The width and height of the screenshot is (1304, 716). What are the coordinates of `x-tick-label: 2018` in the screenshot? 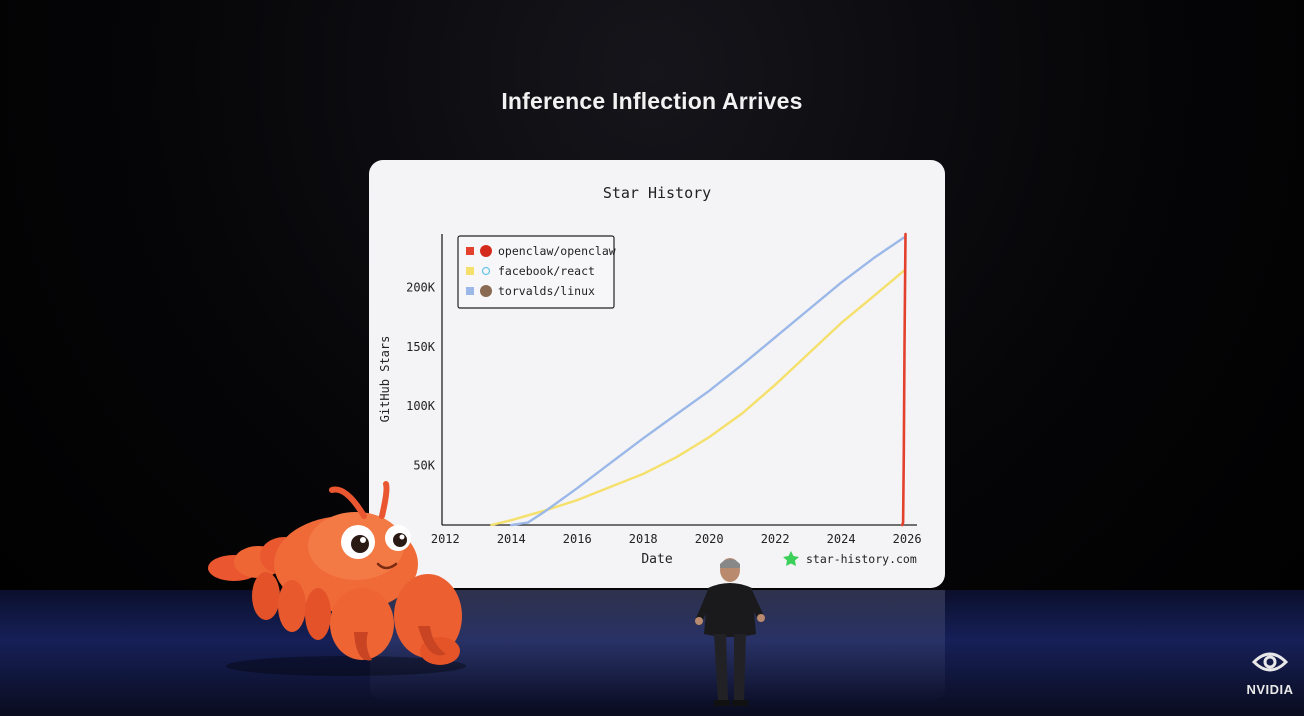 It's located at (643, 539).